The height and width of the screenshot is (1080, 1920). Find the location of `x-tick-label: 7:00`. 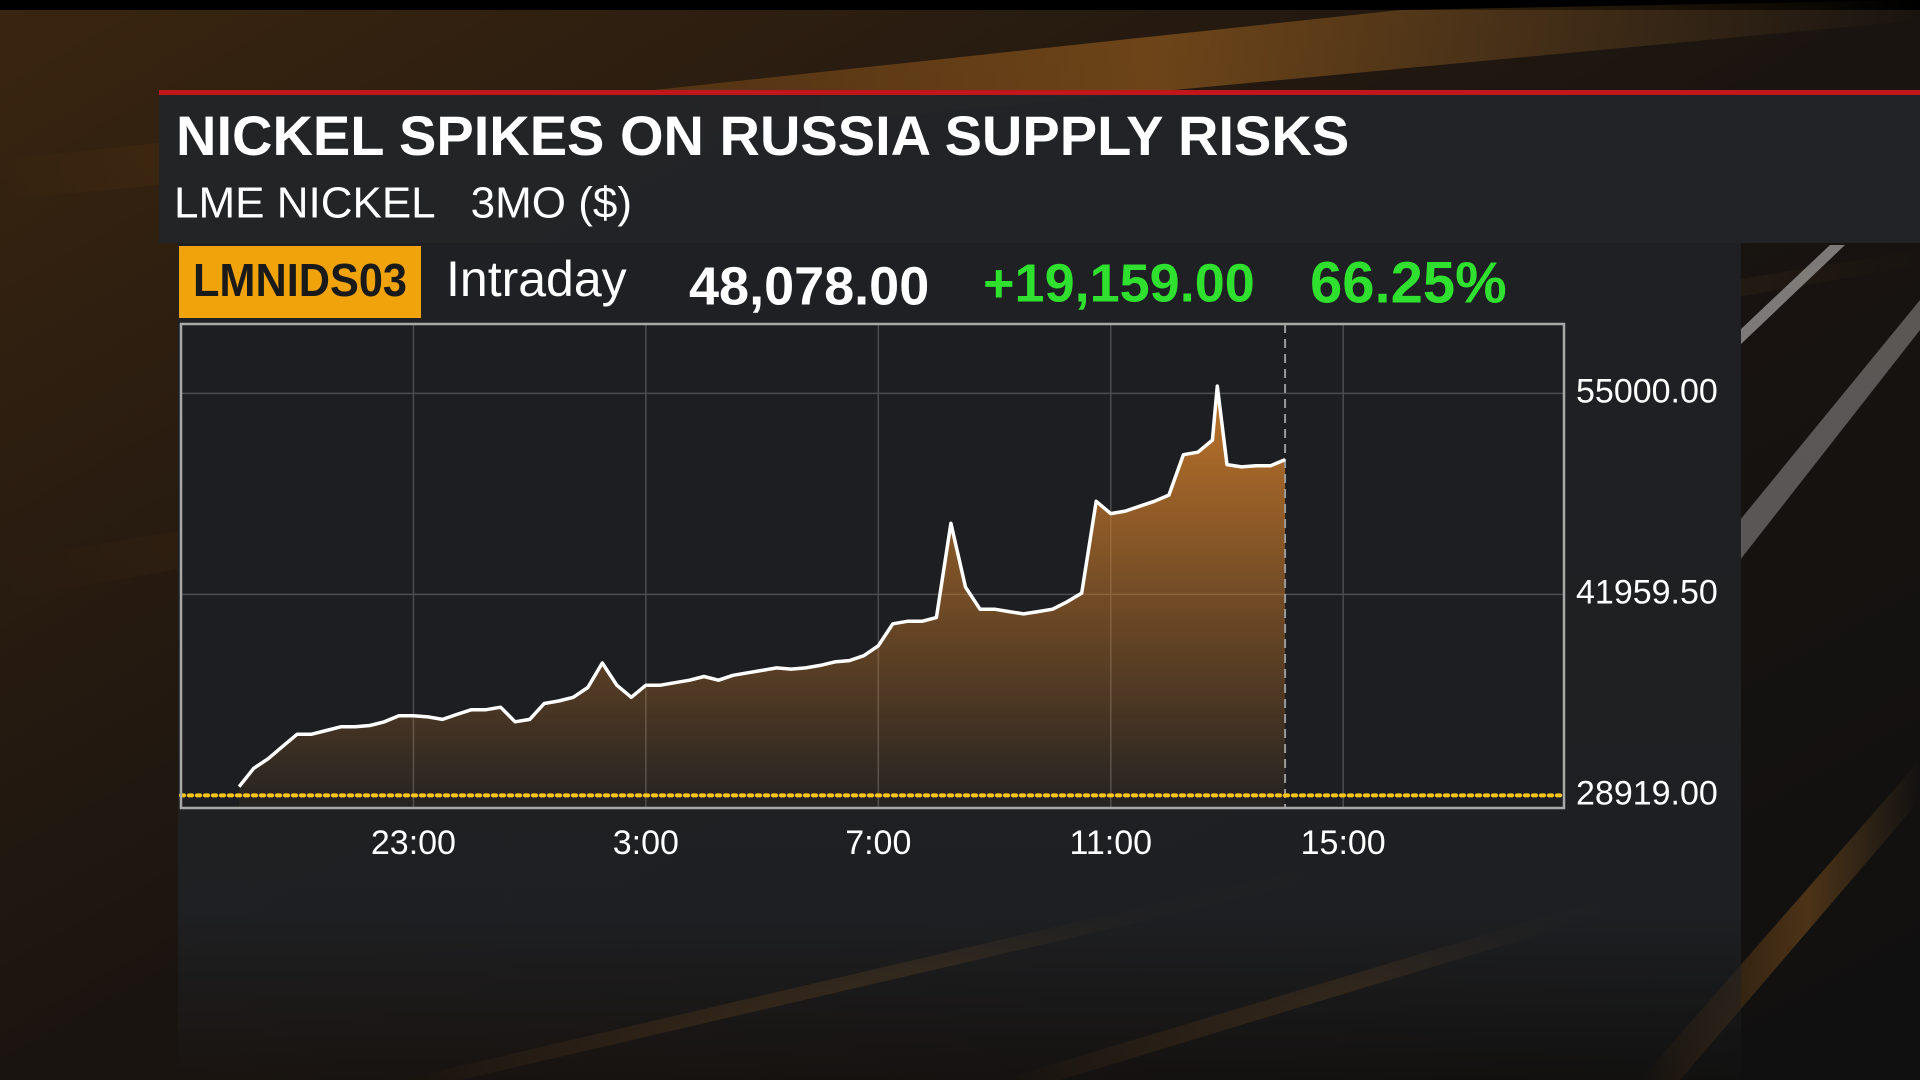

x-tick-label: 7:00 is located at coordinates (878, 843).